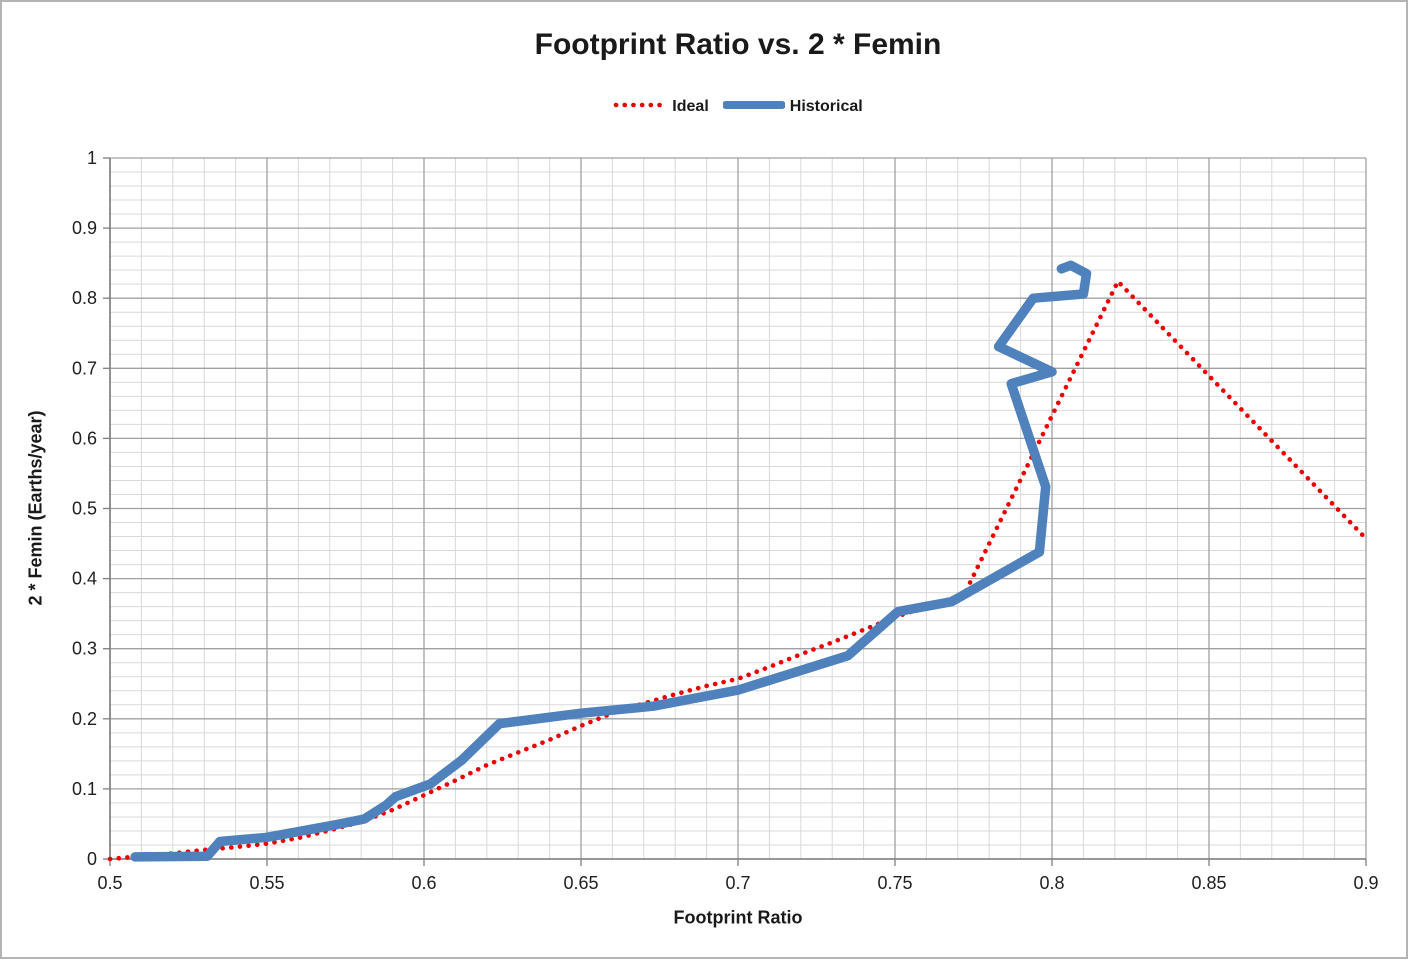  What do you see at coordinates (580, 883) in the screenshot?
I see `svg-text: 0.65` at bounding box center [580, 883].